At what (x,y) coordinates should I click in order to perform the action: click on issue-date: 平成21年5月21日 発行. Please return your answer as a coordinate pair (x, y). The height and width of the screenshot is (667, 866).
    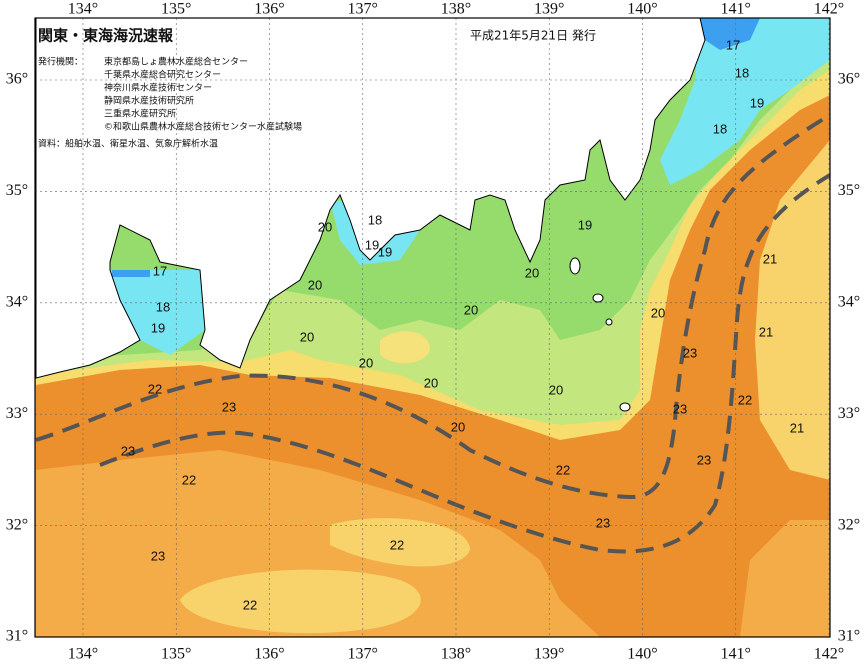
    Looking at the image, I should click on (533, 36).